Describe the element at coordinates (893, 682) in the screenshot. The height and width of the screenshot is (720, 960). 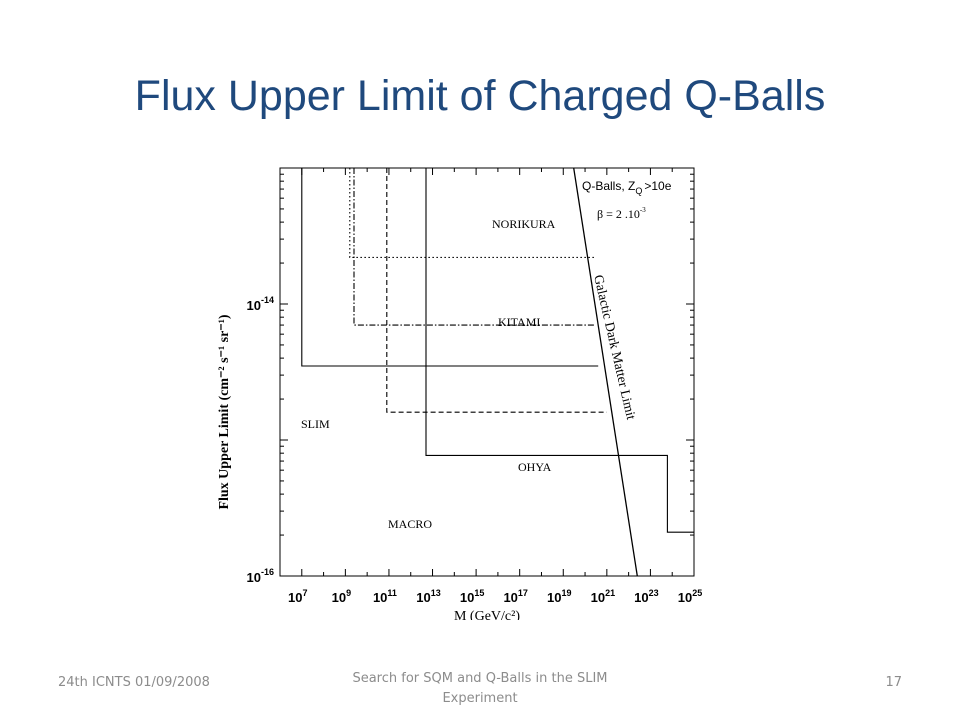
I see `page-number: 17` at that location.